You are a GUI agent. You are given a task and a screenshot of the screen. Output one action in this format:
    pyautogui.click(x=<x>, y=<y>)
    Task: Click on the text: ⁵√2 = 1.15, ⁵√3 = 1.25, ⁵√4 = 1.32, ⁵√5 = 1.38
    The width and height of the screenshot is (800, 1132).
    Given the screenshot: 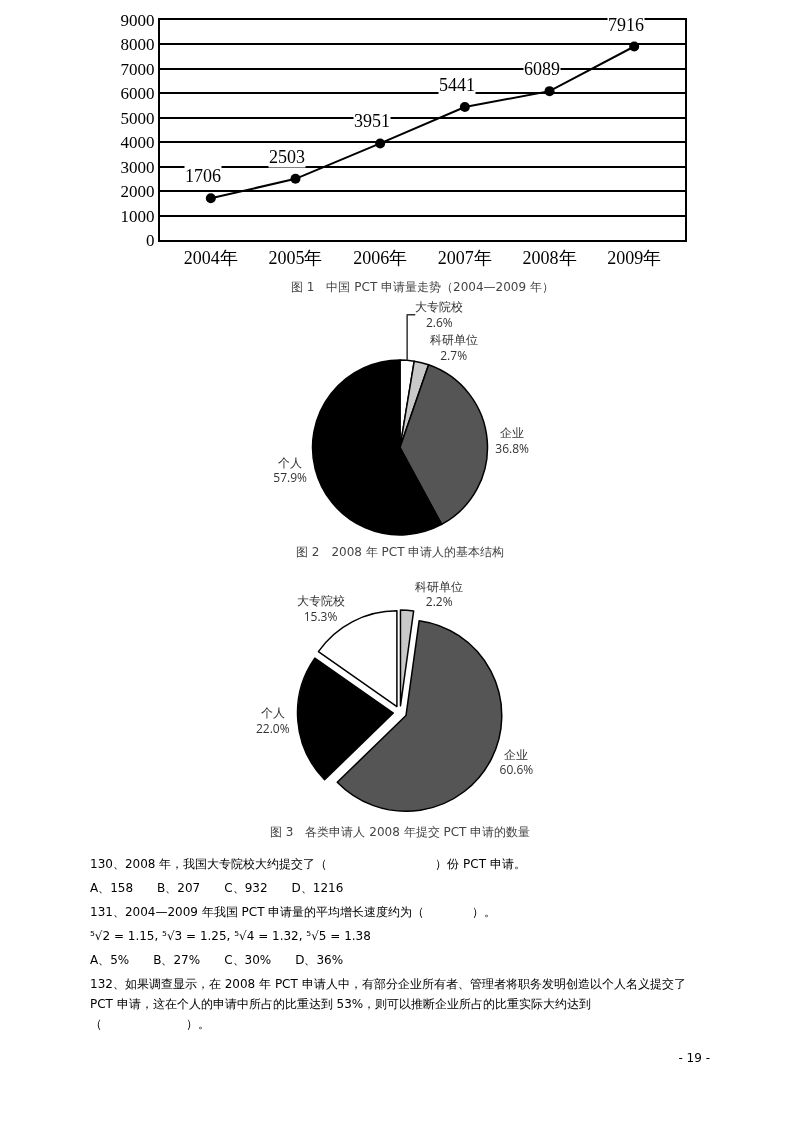 What is the action you would take?
    pyautogui.click(x=231, y=936)
    